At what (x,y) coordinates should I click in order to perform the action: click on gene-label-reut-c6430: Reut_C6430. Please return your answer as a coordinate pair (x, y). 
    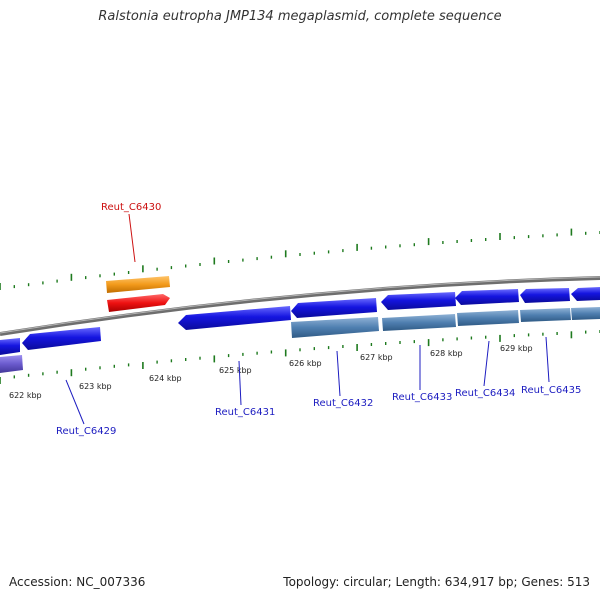
    Looking at the image, I should click on (131, 207).